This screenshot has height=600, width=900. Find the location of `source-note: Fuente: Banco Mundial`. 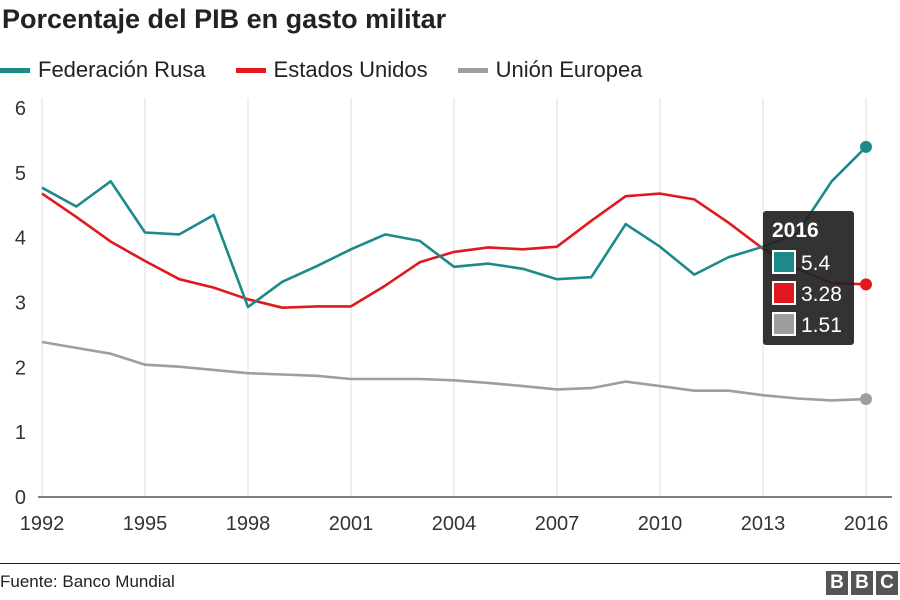

source-note: Fuente: Banco Mundial is located at coordinates (87, 581).